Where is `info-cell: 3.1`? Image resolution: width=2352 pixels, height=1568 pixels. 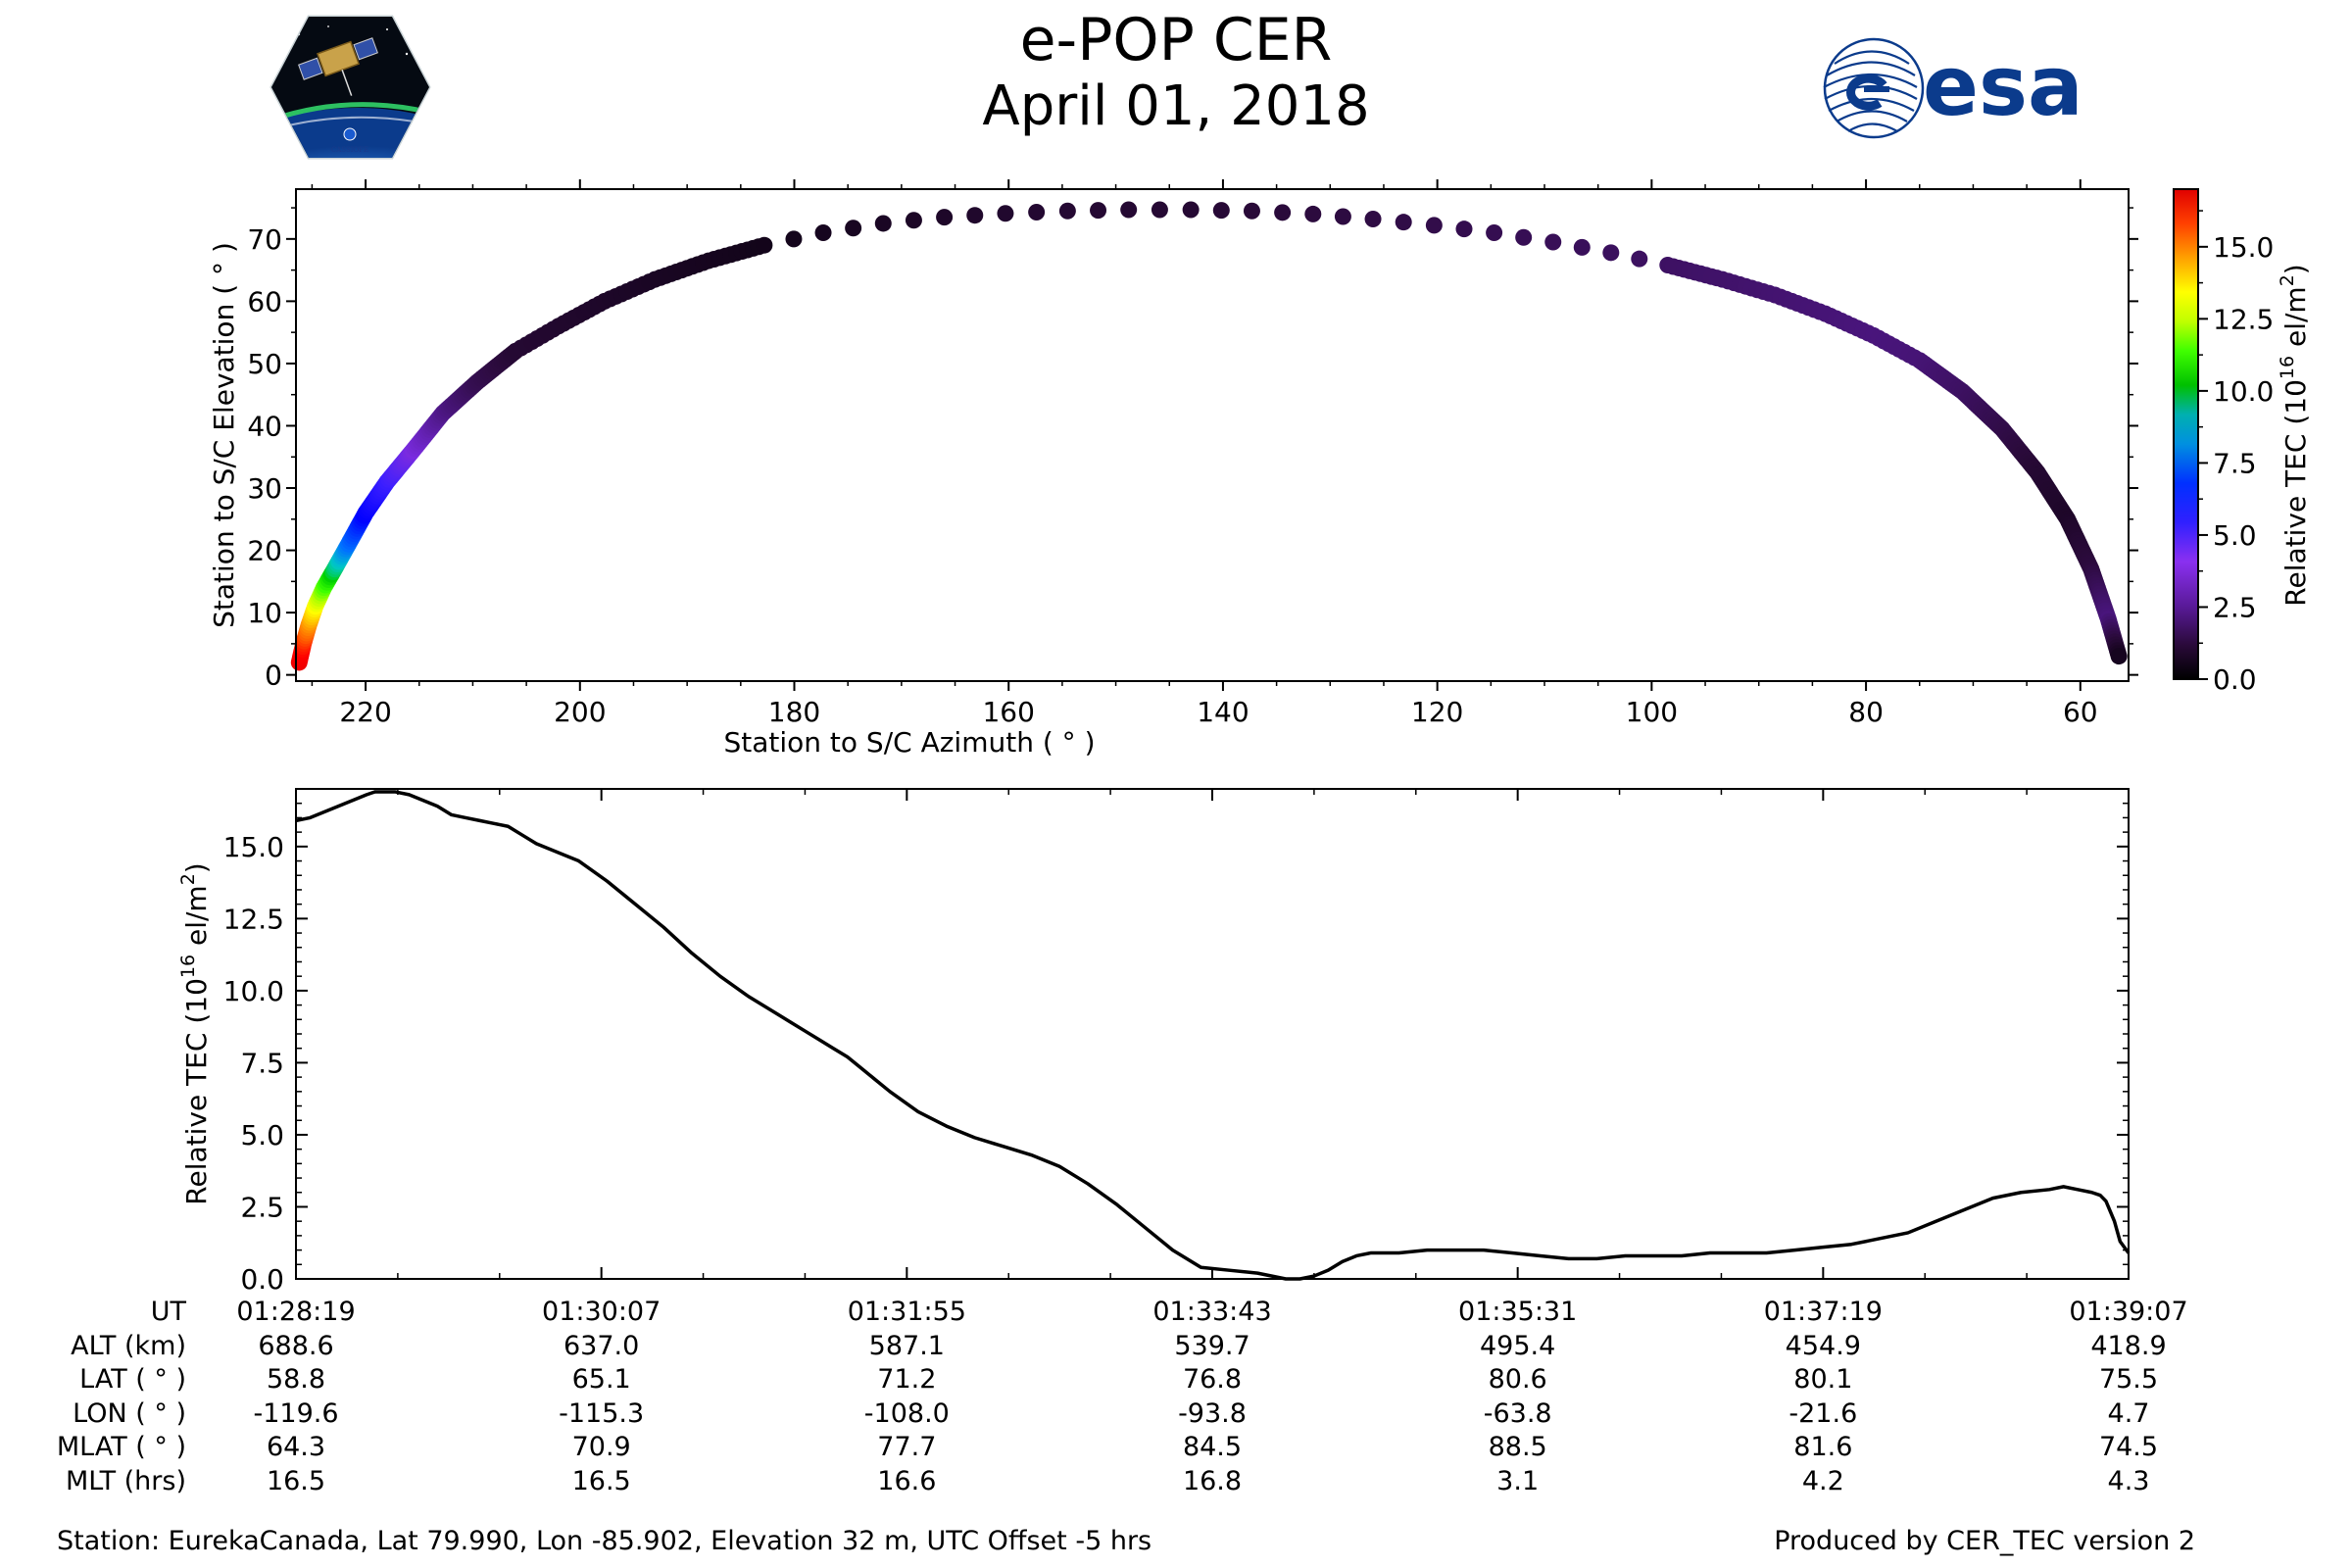
info-cell: 3.1 is located at coordinates (1518, 1480).